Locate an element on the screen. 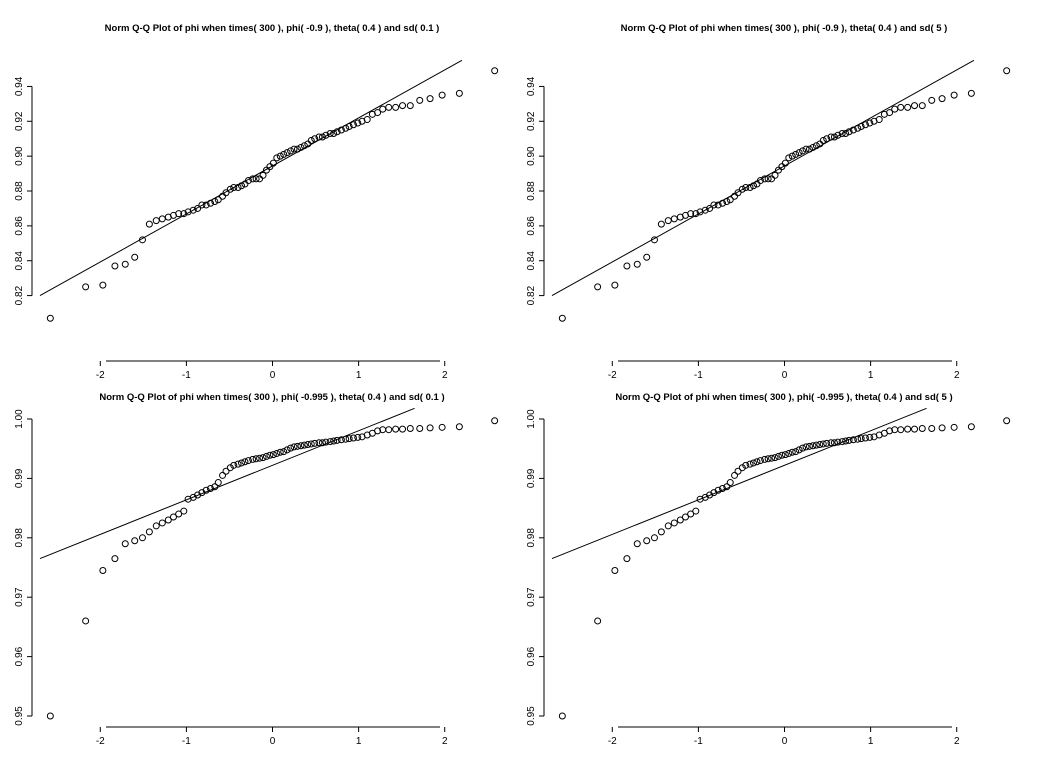  x-tick-label: 2 is located at coordinates (957, 741).